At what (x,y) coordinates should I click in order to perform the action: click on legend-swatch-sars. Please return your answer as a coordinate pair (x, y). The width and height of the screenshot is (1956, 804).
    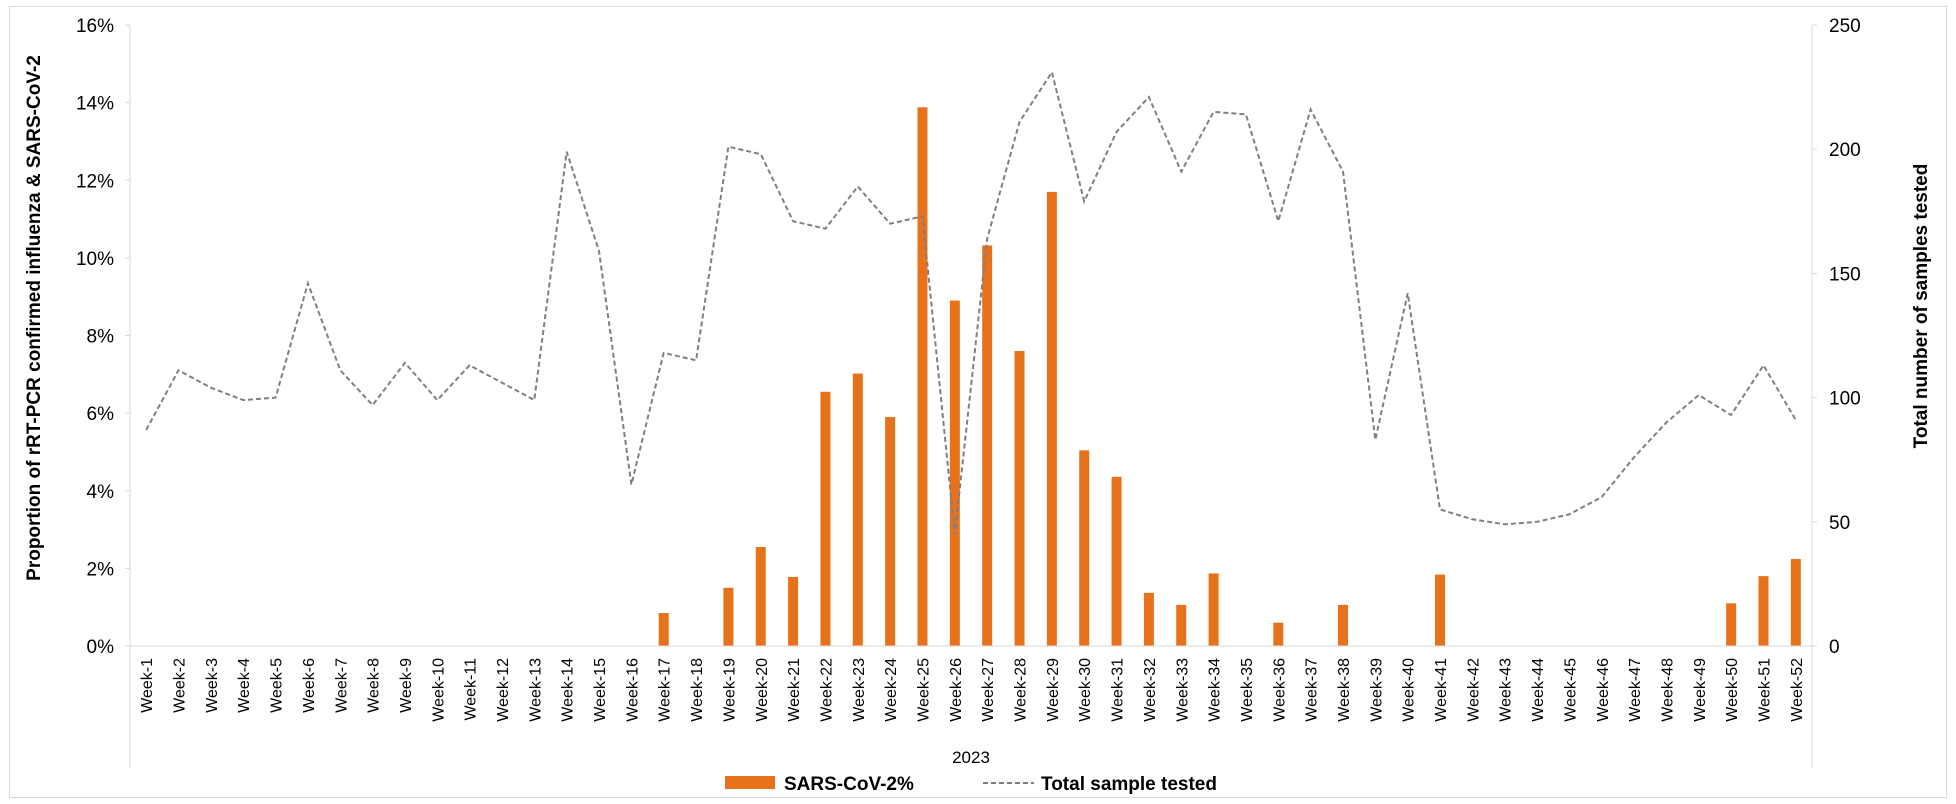
    Looking at the image, I should click on (750, 782).